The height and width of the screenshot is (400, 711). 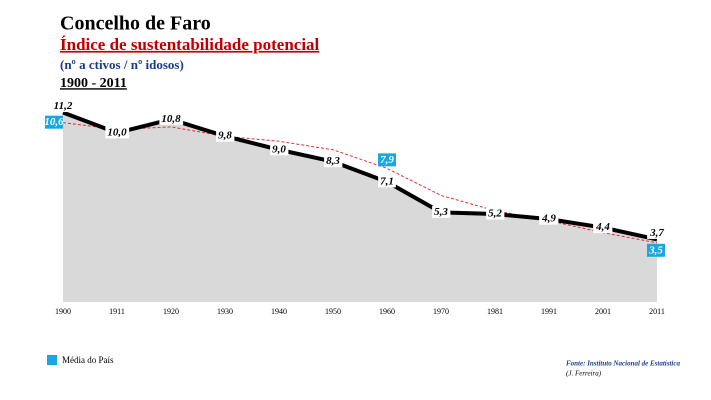 I want to click on data-label-text: 3,5, so click(x=655, y=250).